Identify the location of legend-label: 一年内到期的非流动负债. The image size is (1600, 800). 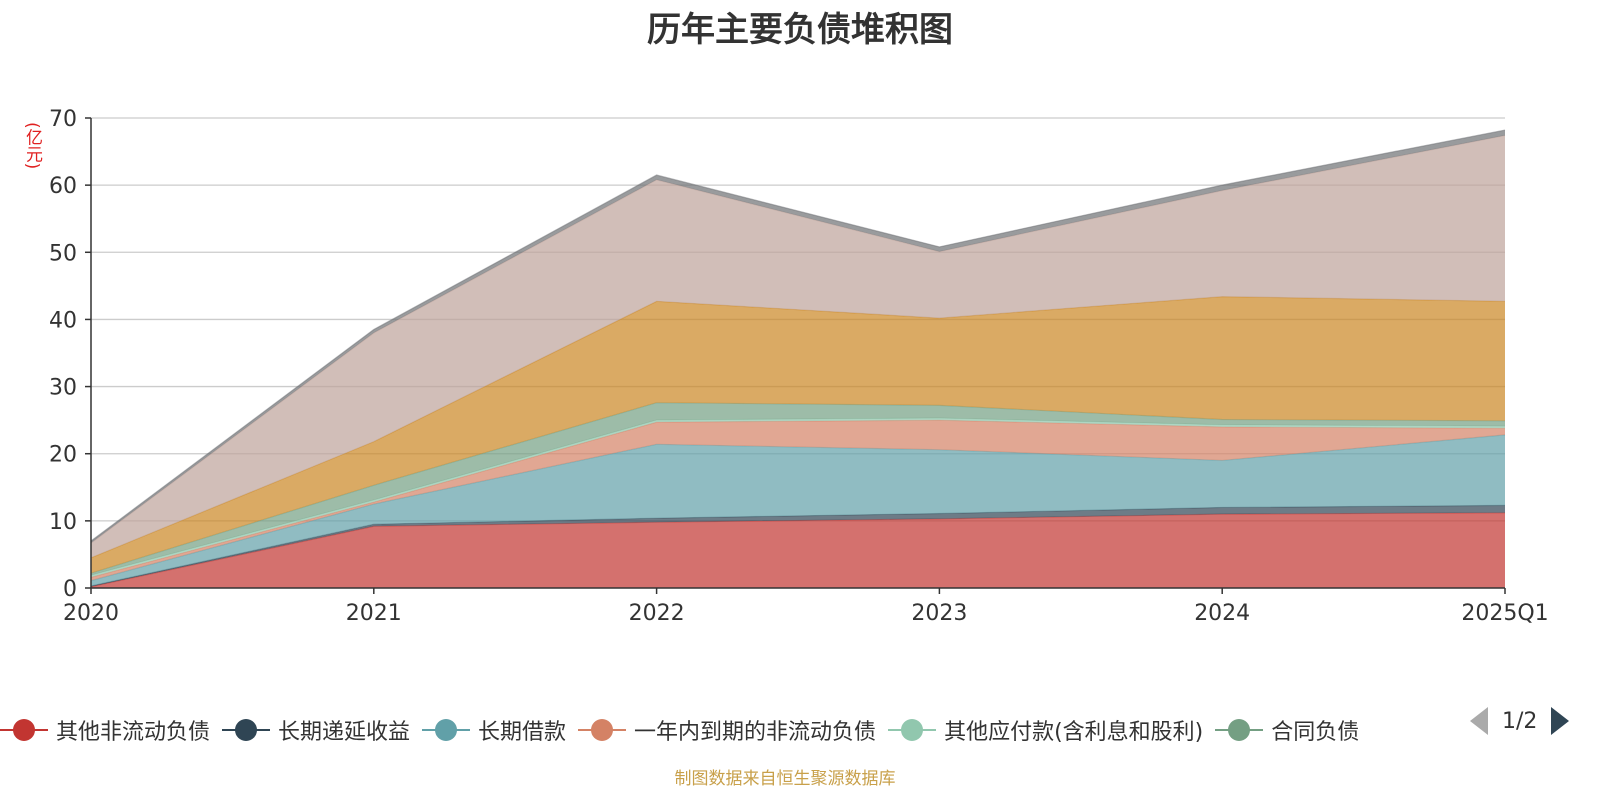
(755, 732).